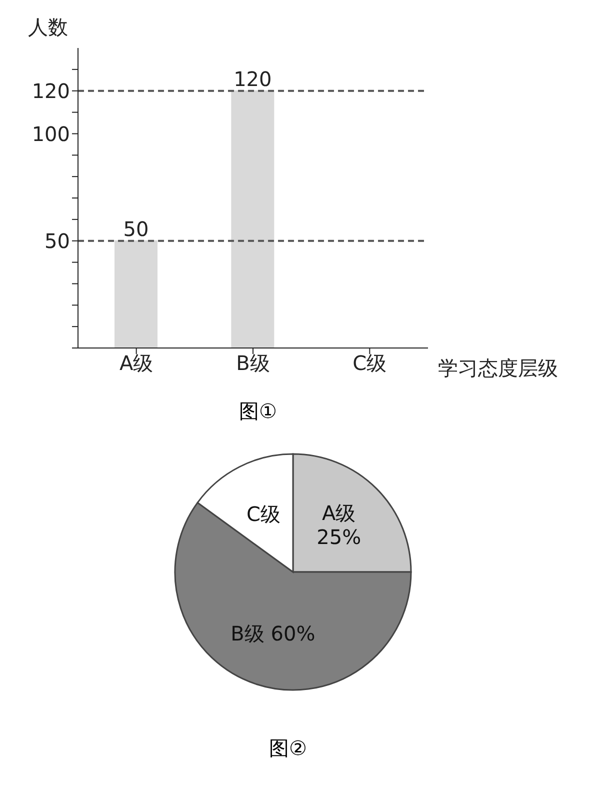 The height and width of the screenshot is (785, 590). Describe the element at coordinates (258, 411) in the screenshot. I see `text: 图①` at that location.